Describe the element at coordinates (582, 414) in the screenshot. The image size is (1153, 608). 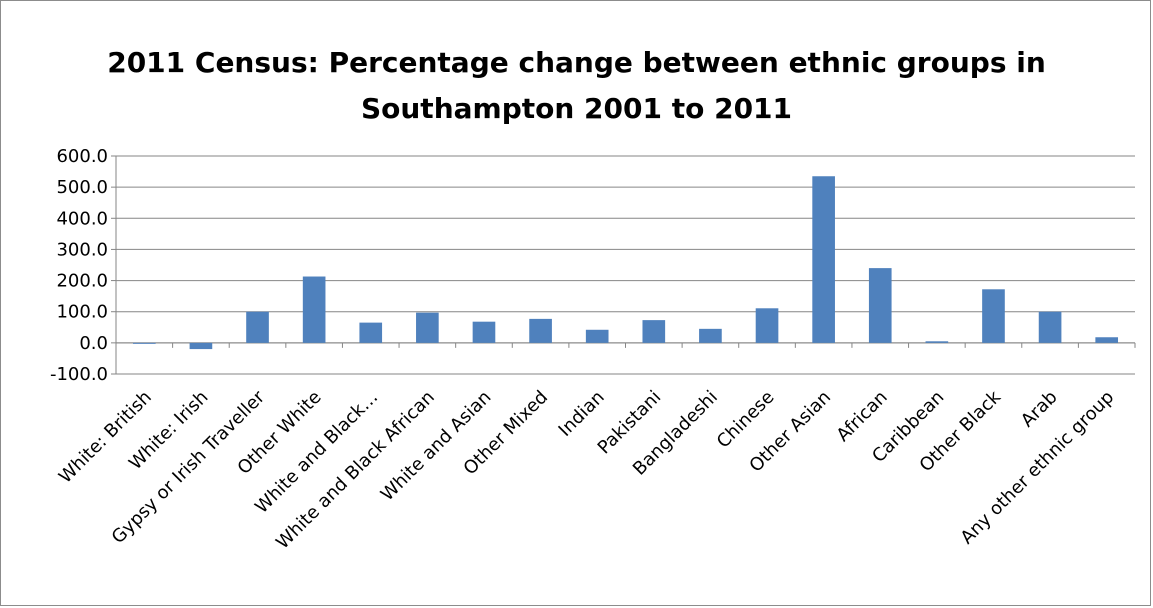
I see `x-tick-label: Indian` at that location.